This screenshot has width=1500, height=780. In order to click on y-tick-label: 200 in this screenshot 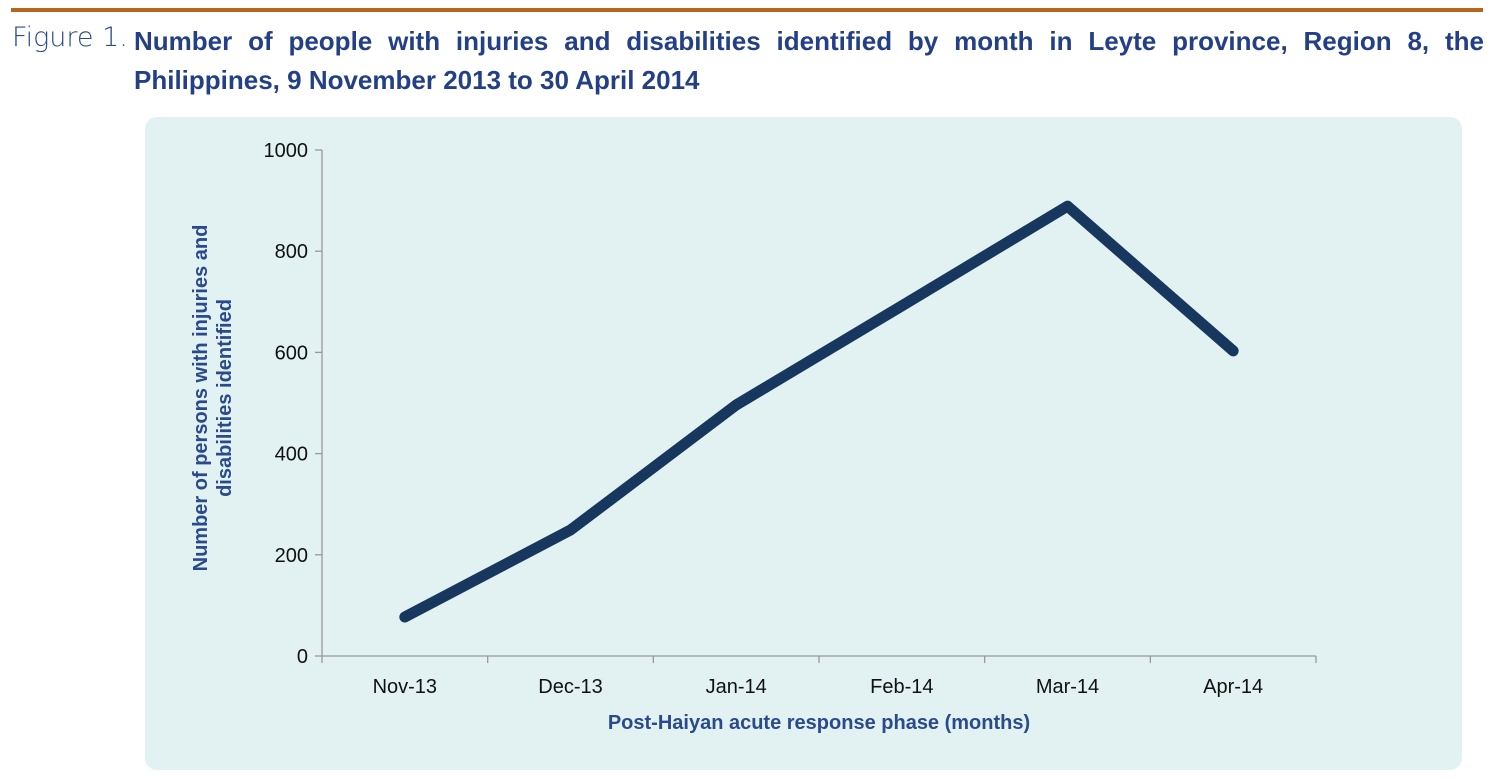, I will do `click(291, 556)`.